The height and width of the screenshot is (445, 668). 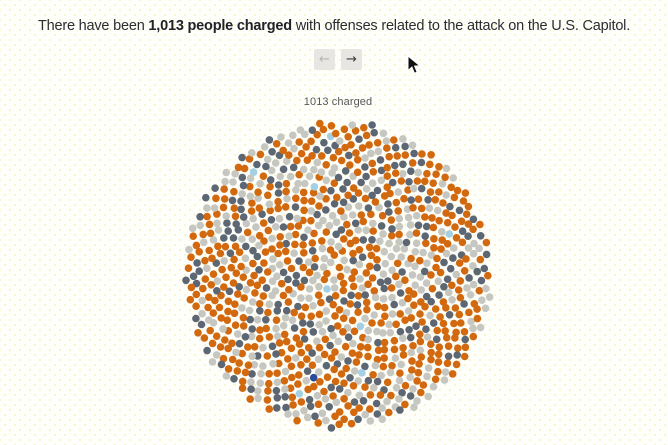 What do you see at coordinates (324, 59) in the screenshot?
I see `prev-step-button: ←` at bounding box center [324, 59].